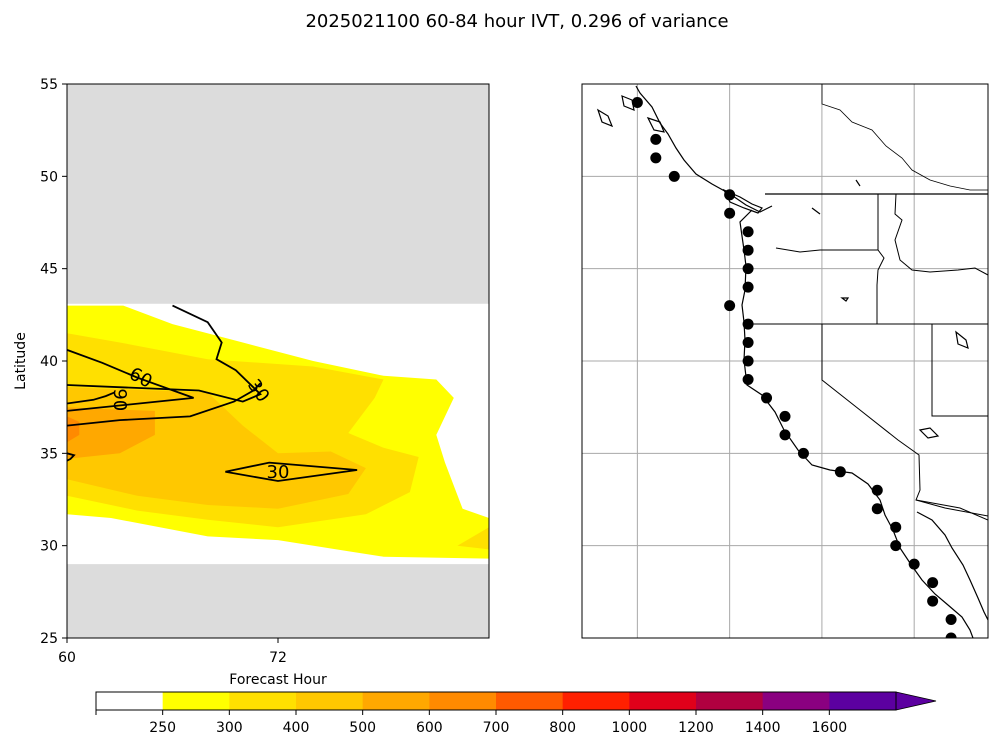 This screenshot has width=1000, height=749. I want to click on y-tick-label: 25, so click(49, 639).